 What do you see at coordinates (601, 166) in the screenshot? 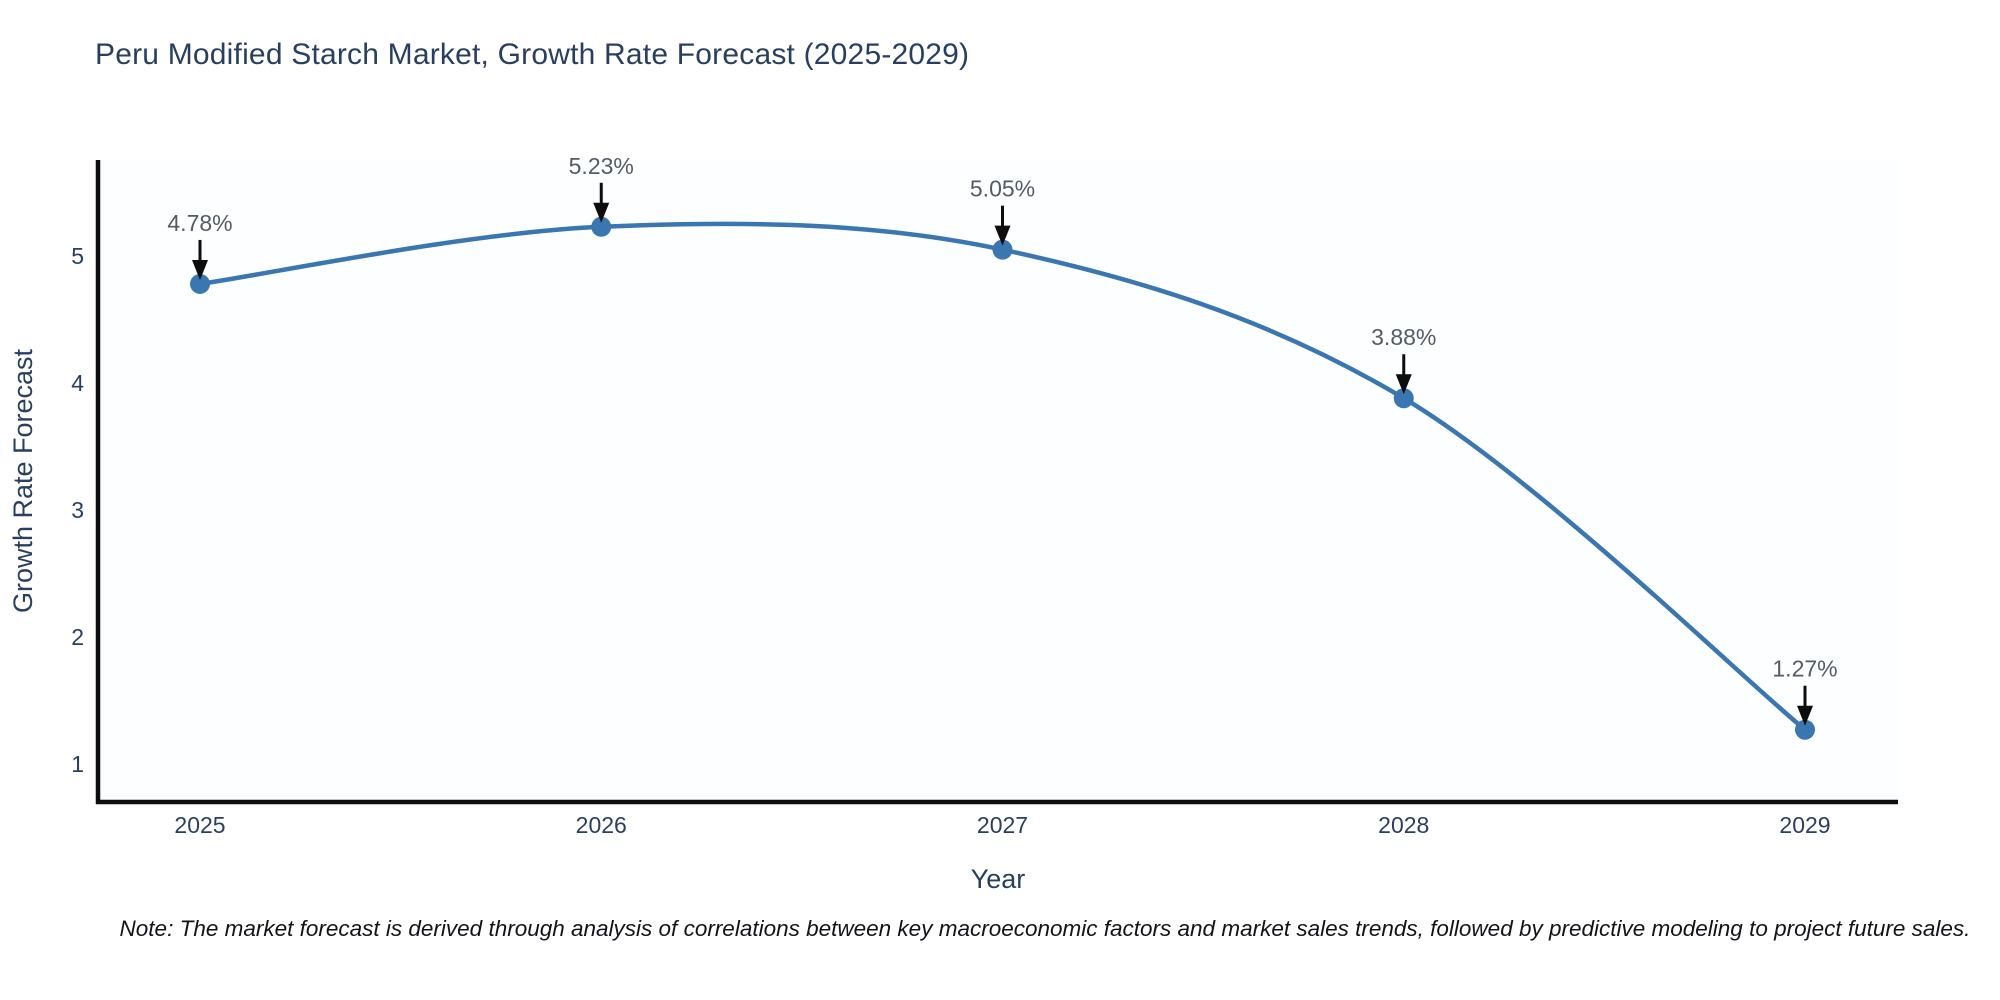
I see `point-annotation-label: 5.23%` at bounding box center [601, 166].